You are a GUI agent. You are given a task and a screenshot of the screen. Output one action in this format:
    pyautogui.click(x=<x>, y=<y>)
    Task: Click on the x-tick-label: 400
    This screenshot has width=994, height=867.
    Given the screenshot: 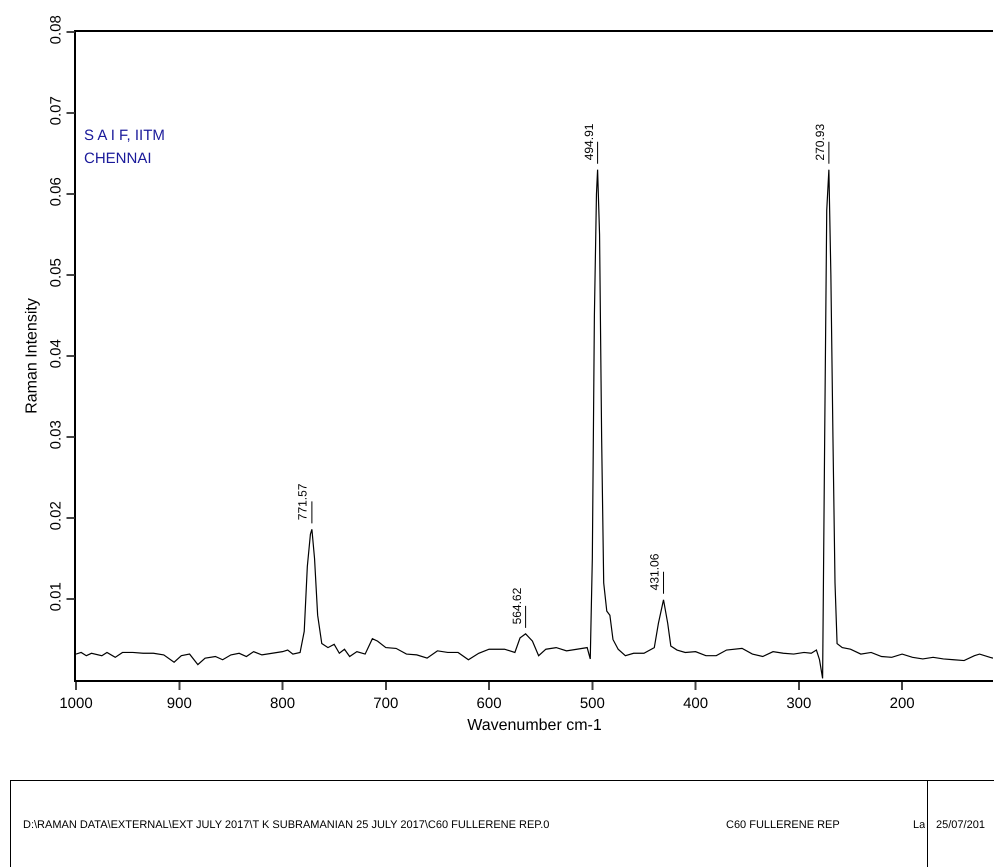 What is the action you would take?
    pyautogui.click(x=695, y=703)
    